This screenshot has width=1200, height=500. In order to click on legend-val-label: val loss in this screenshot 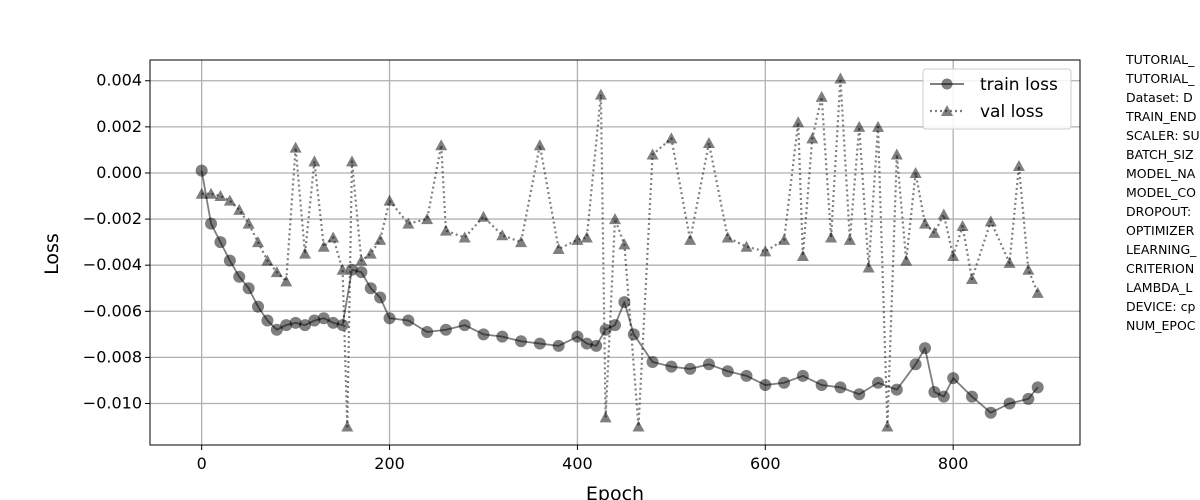, I will do `click(1012, 112)`.